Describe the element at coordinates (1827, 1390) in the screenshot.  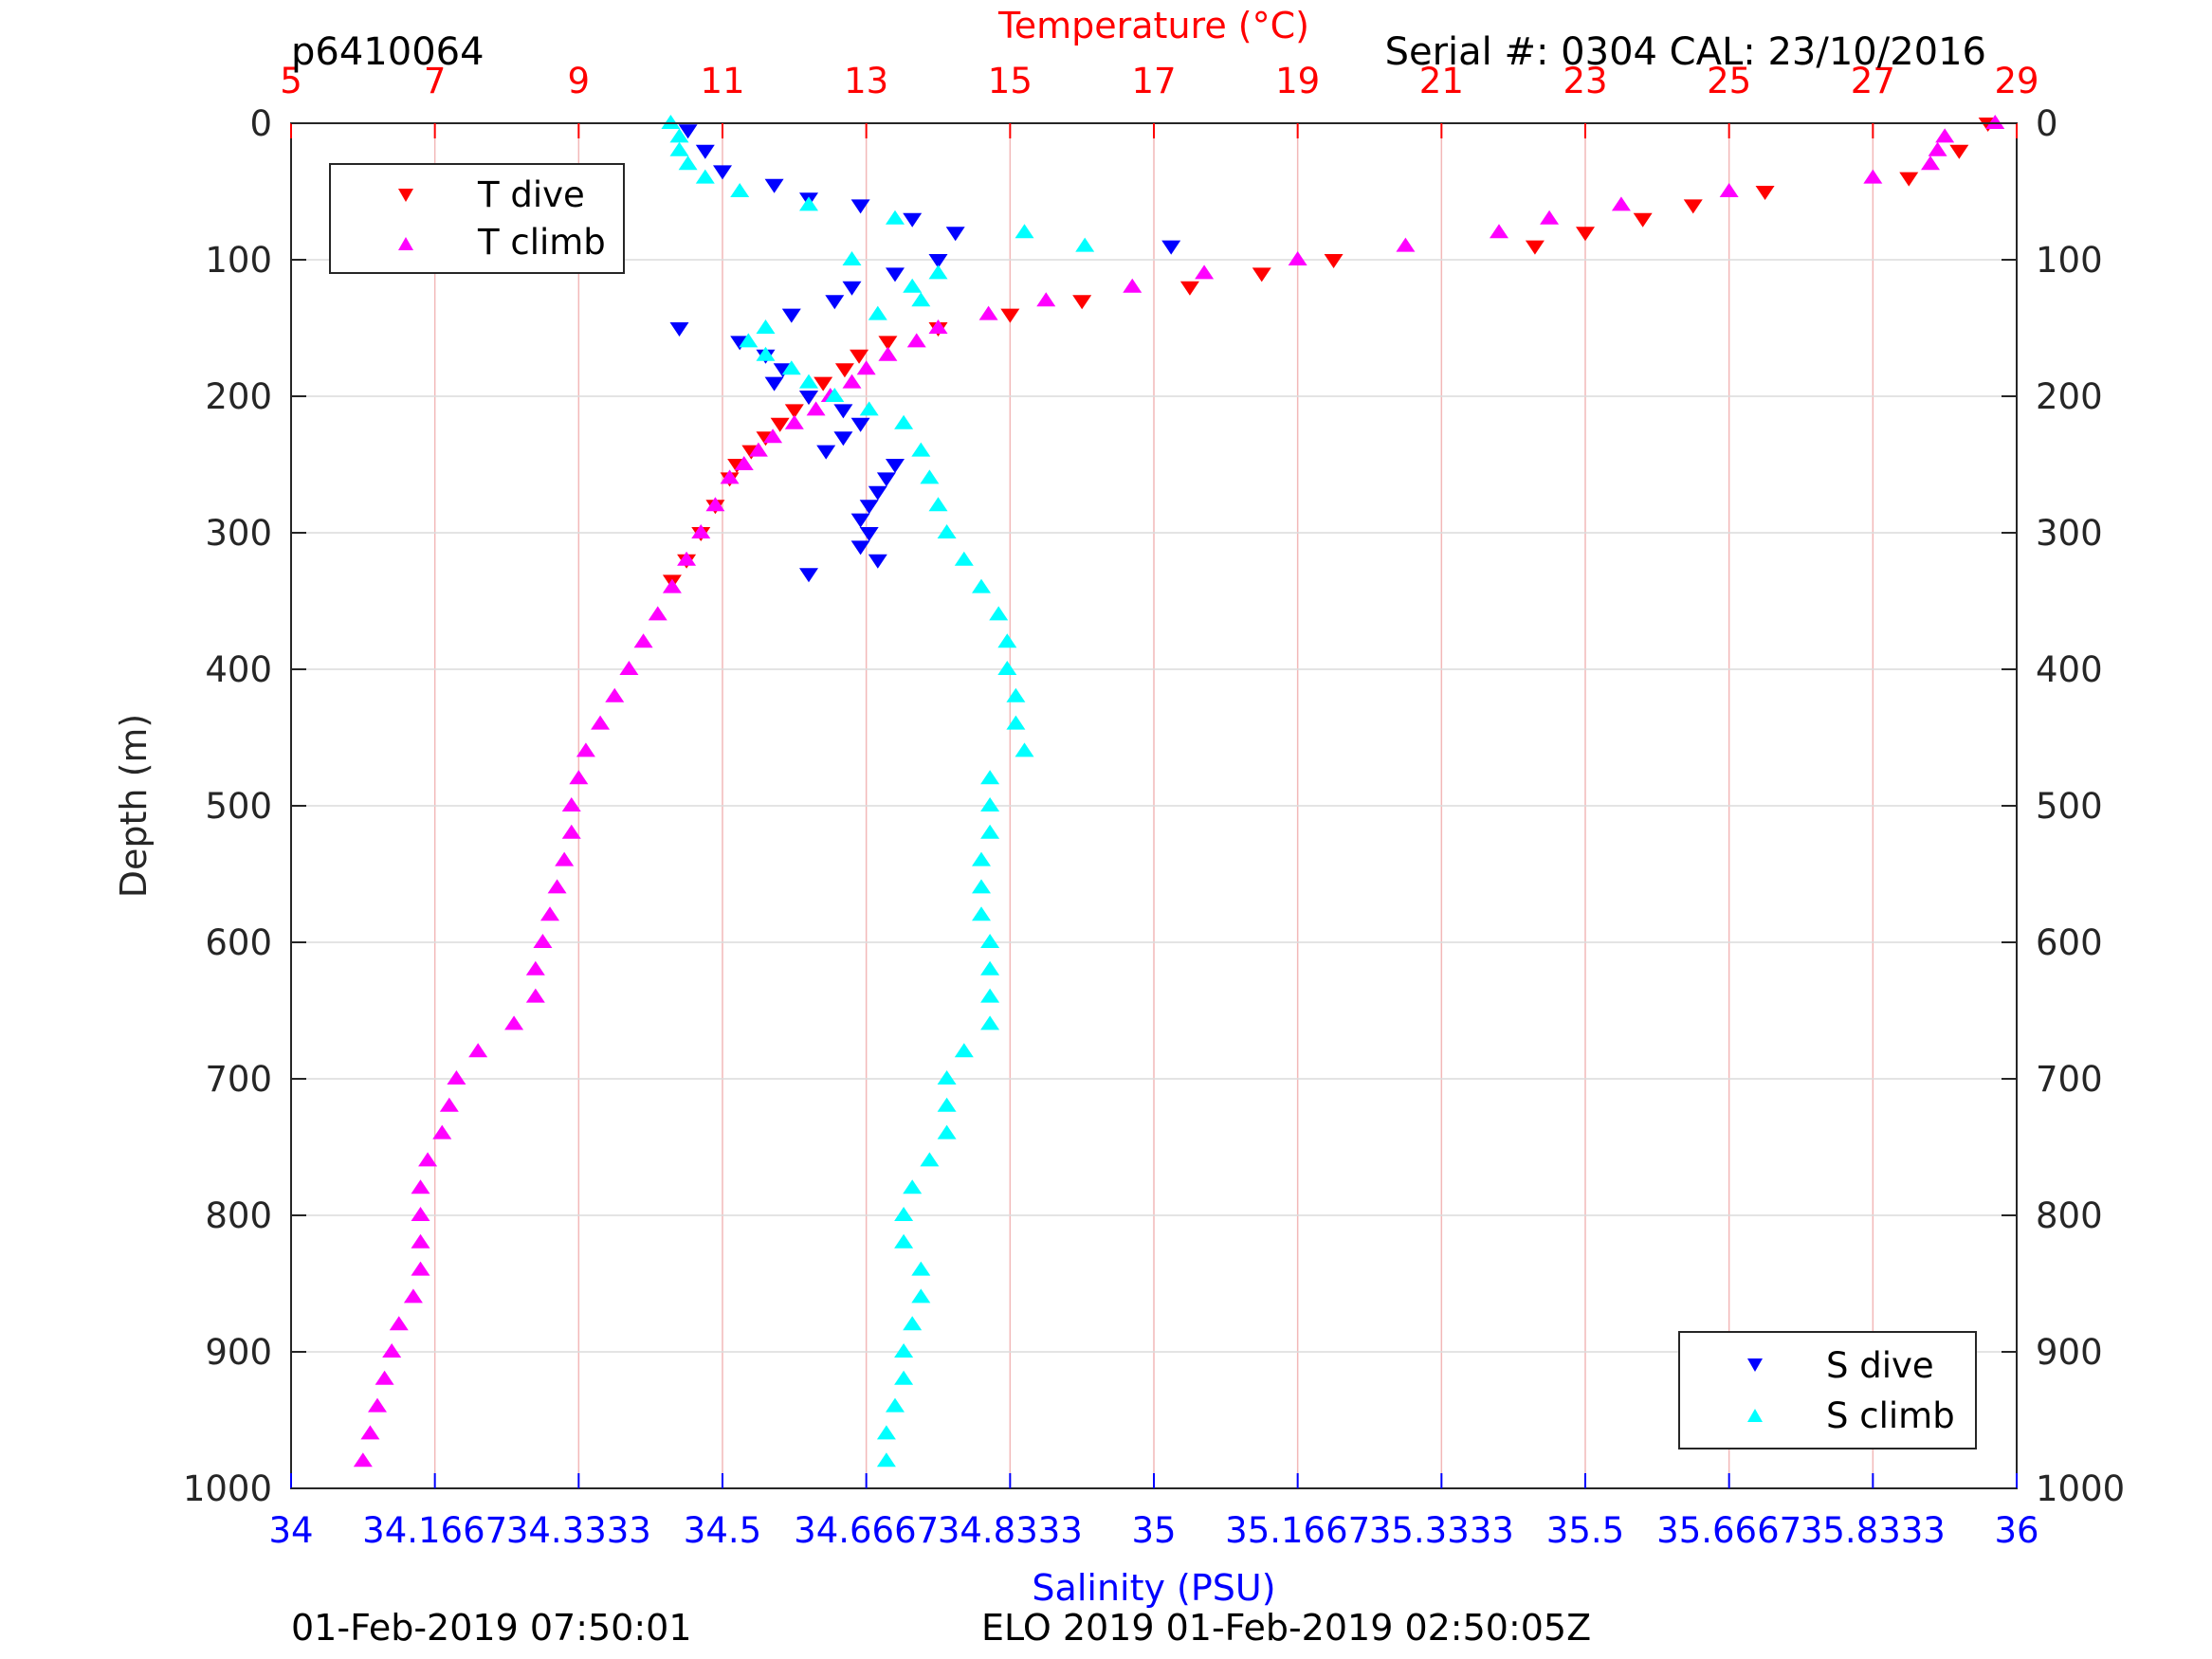
I see `legend-salinity: S dive S climb` at that location.